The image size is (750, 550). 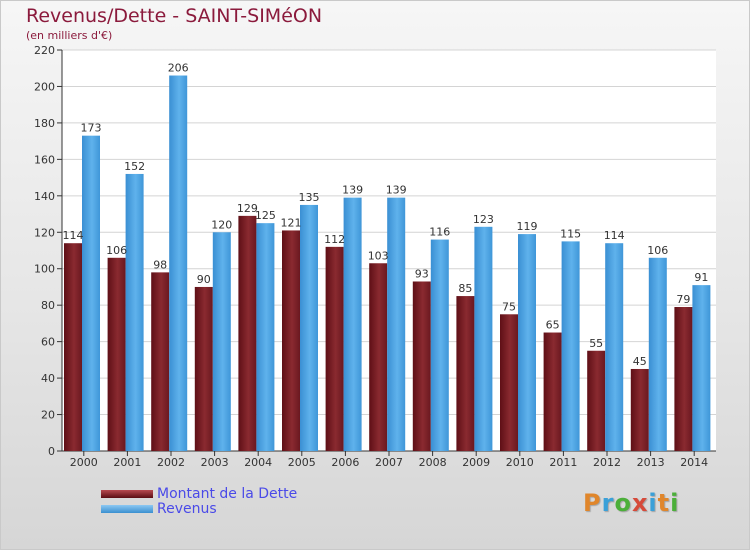 What do you see at coordinates (309, 327) in the screenshot?
I see `bar-revenus-2005` at bounding box center [309, 327].